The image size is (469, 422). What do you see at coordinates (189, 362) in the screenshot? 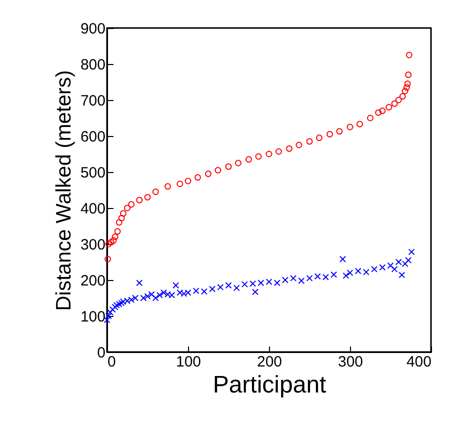
I see `x-tick-label: 100` at bounding box center [189, 362].